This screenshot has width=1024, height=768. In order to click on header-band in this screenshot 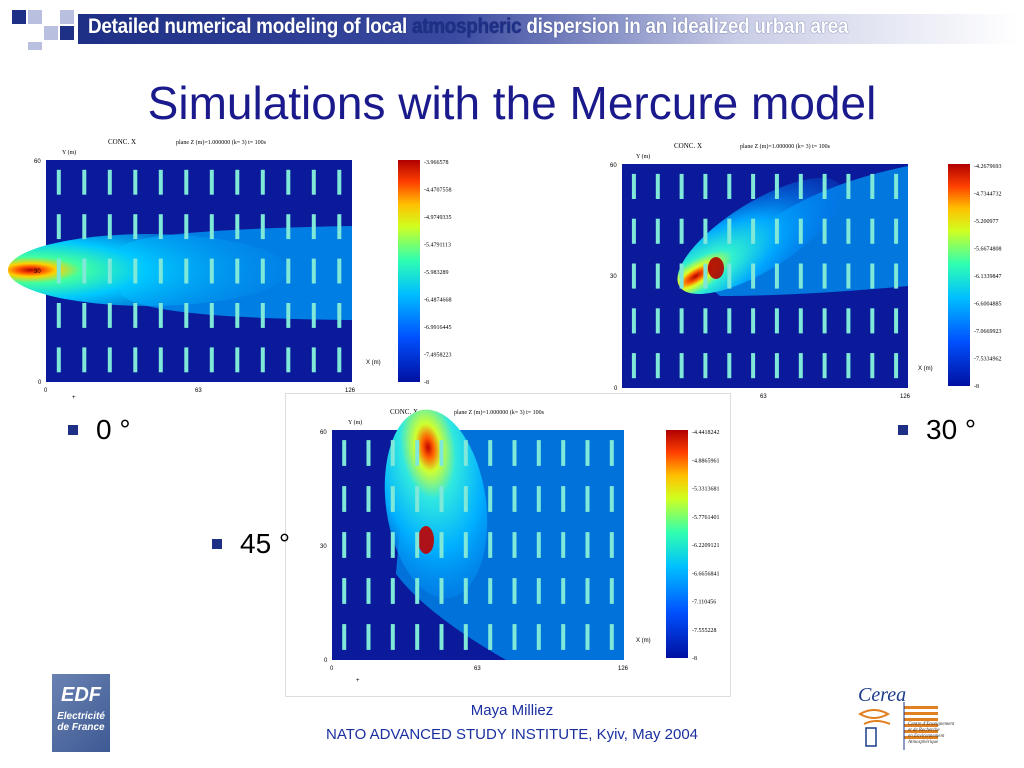, I will do `click(548, 29)`.